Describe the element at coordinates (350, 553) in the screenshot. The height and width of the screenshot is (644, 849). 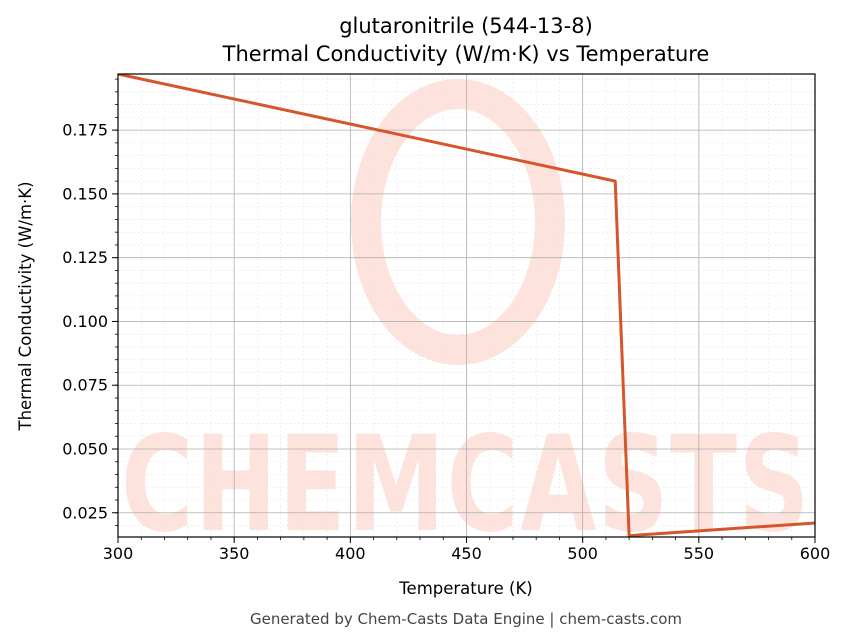
I see `x-tick-label: 400` at that location.